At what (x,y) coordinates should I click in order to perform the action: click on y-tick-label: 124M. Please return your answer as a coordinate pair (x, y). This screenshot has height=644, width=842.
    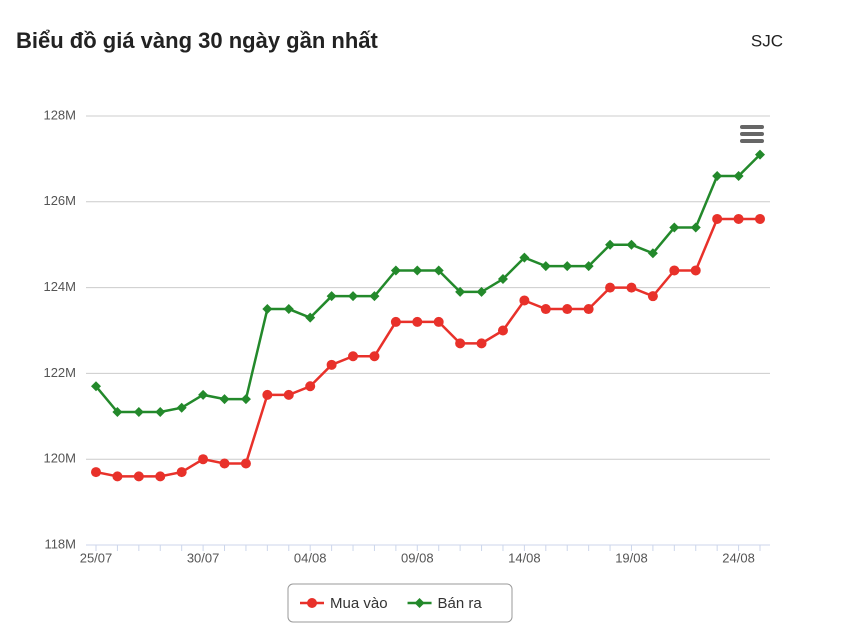
    Looking at the image, I should click on (59, 286).